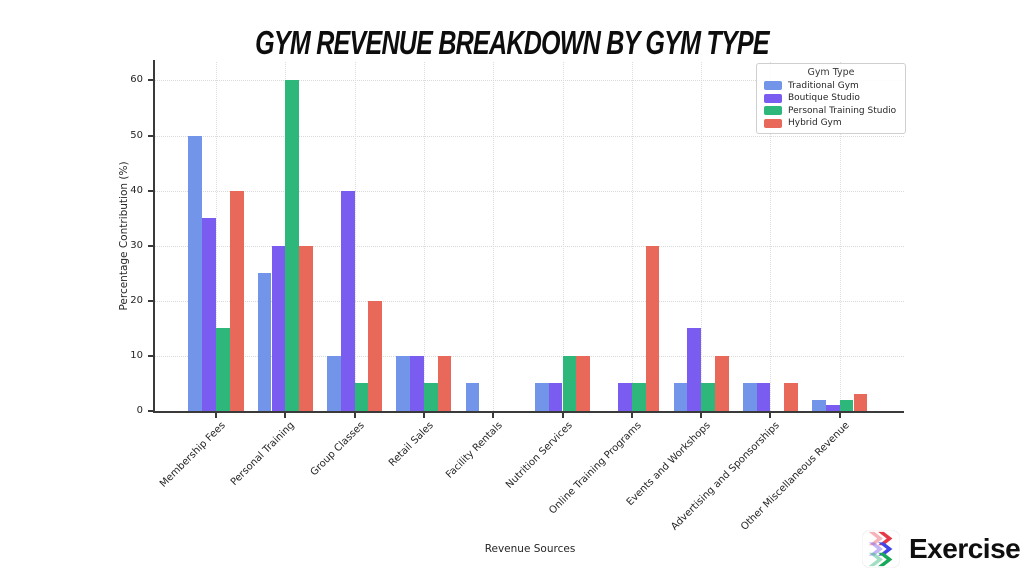  I want to click on legend-title: Gym Type, so click(831, 72).